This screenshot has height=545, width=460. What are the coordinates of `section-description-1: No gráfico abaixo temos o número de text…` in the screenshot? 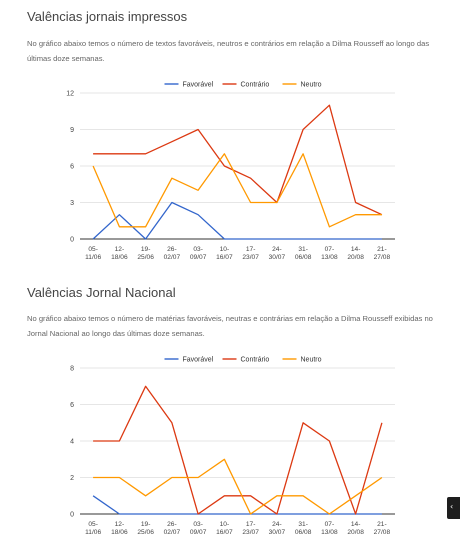 It's located at (228, 51).